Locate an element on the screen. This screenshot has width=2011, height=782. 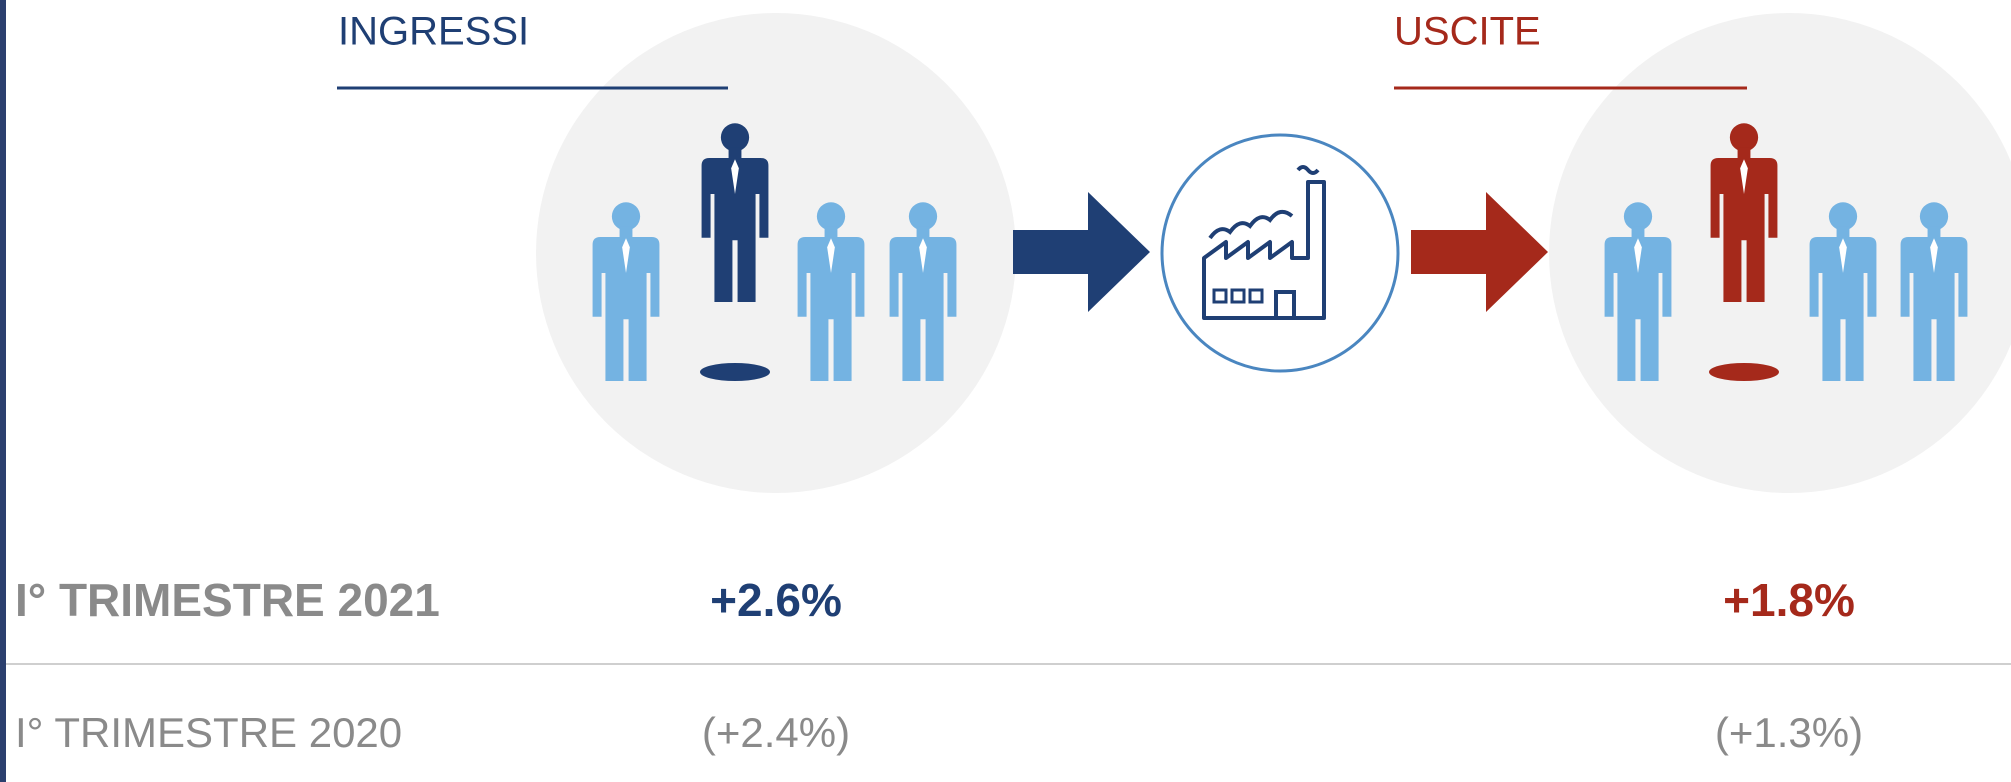
row-label: I° TRIMESTRE 2021 is located at coordinates (227, 600).